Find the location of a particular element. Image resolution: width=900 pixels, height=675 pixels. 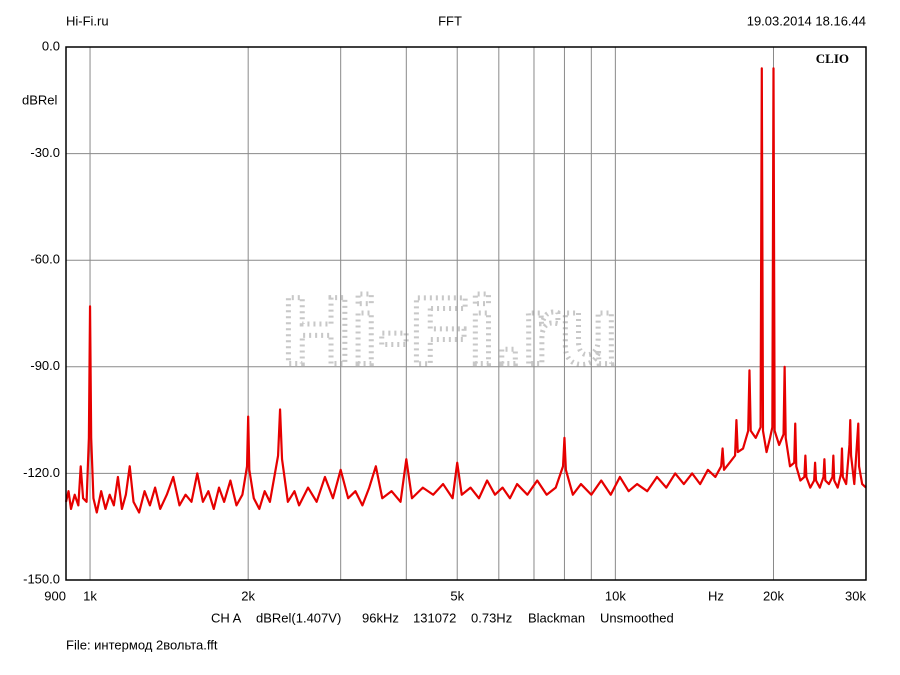

mode-label: FFT is located at coordinates (450, 20).